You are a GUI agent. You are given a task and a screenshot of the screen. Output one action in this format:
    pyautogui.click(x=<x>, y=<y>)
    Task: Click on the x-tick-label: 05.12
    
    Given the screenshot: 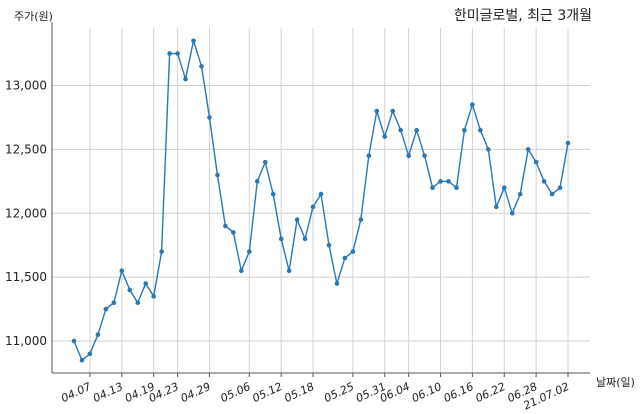 What is the action you would take?
    pyautogui.click(x=267, y=392)
    